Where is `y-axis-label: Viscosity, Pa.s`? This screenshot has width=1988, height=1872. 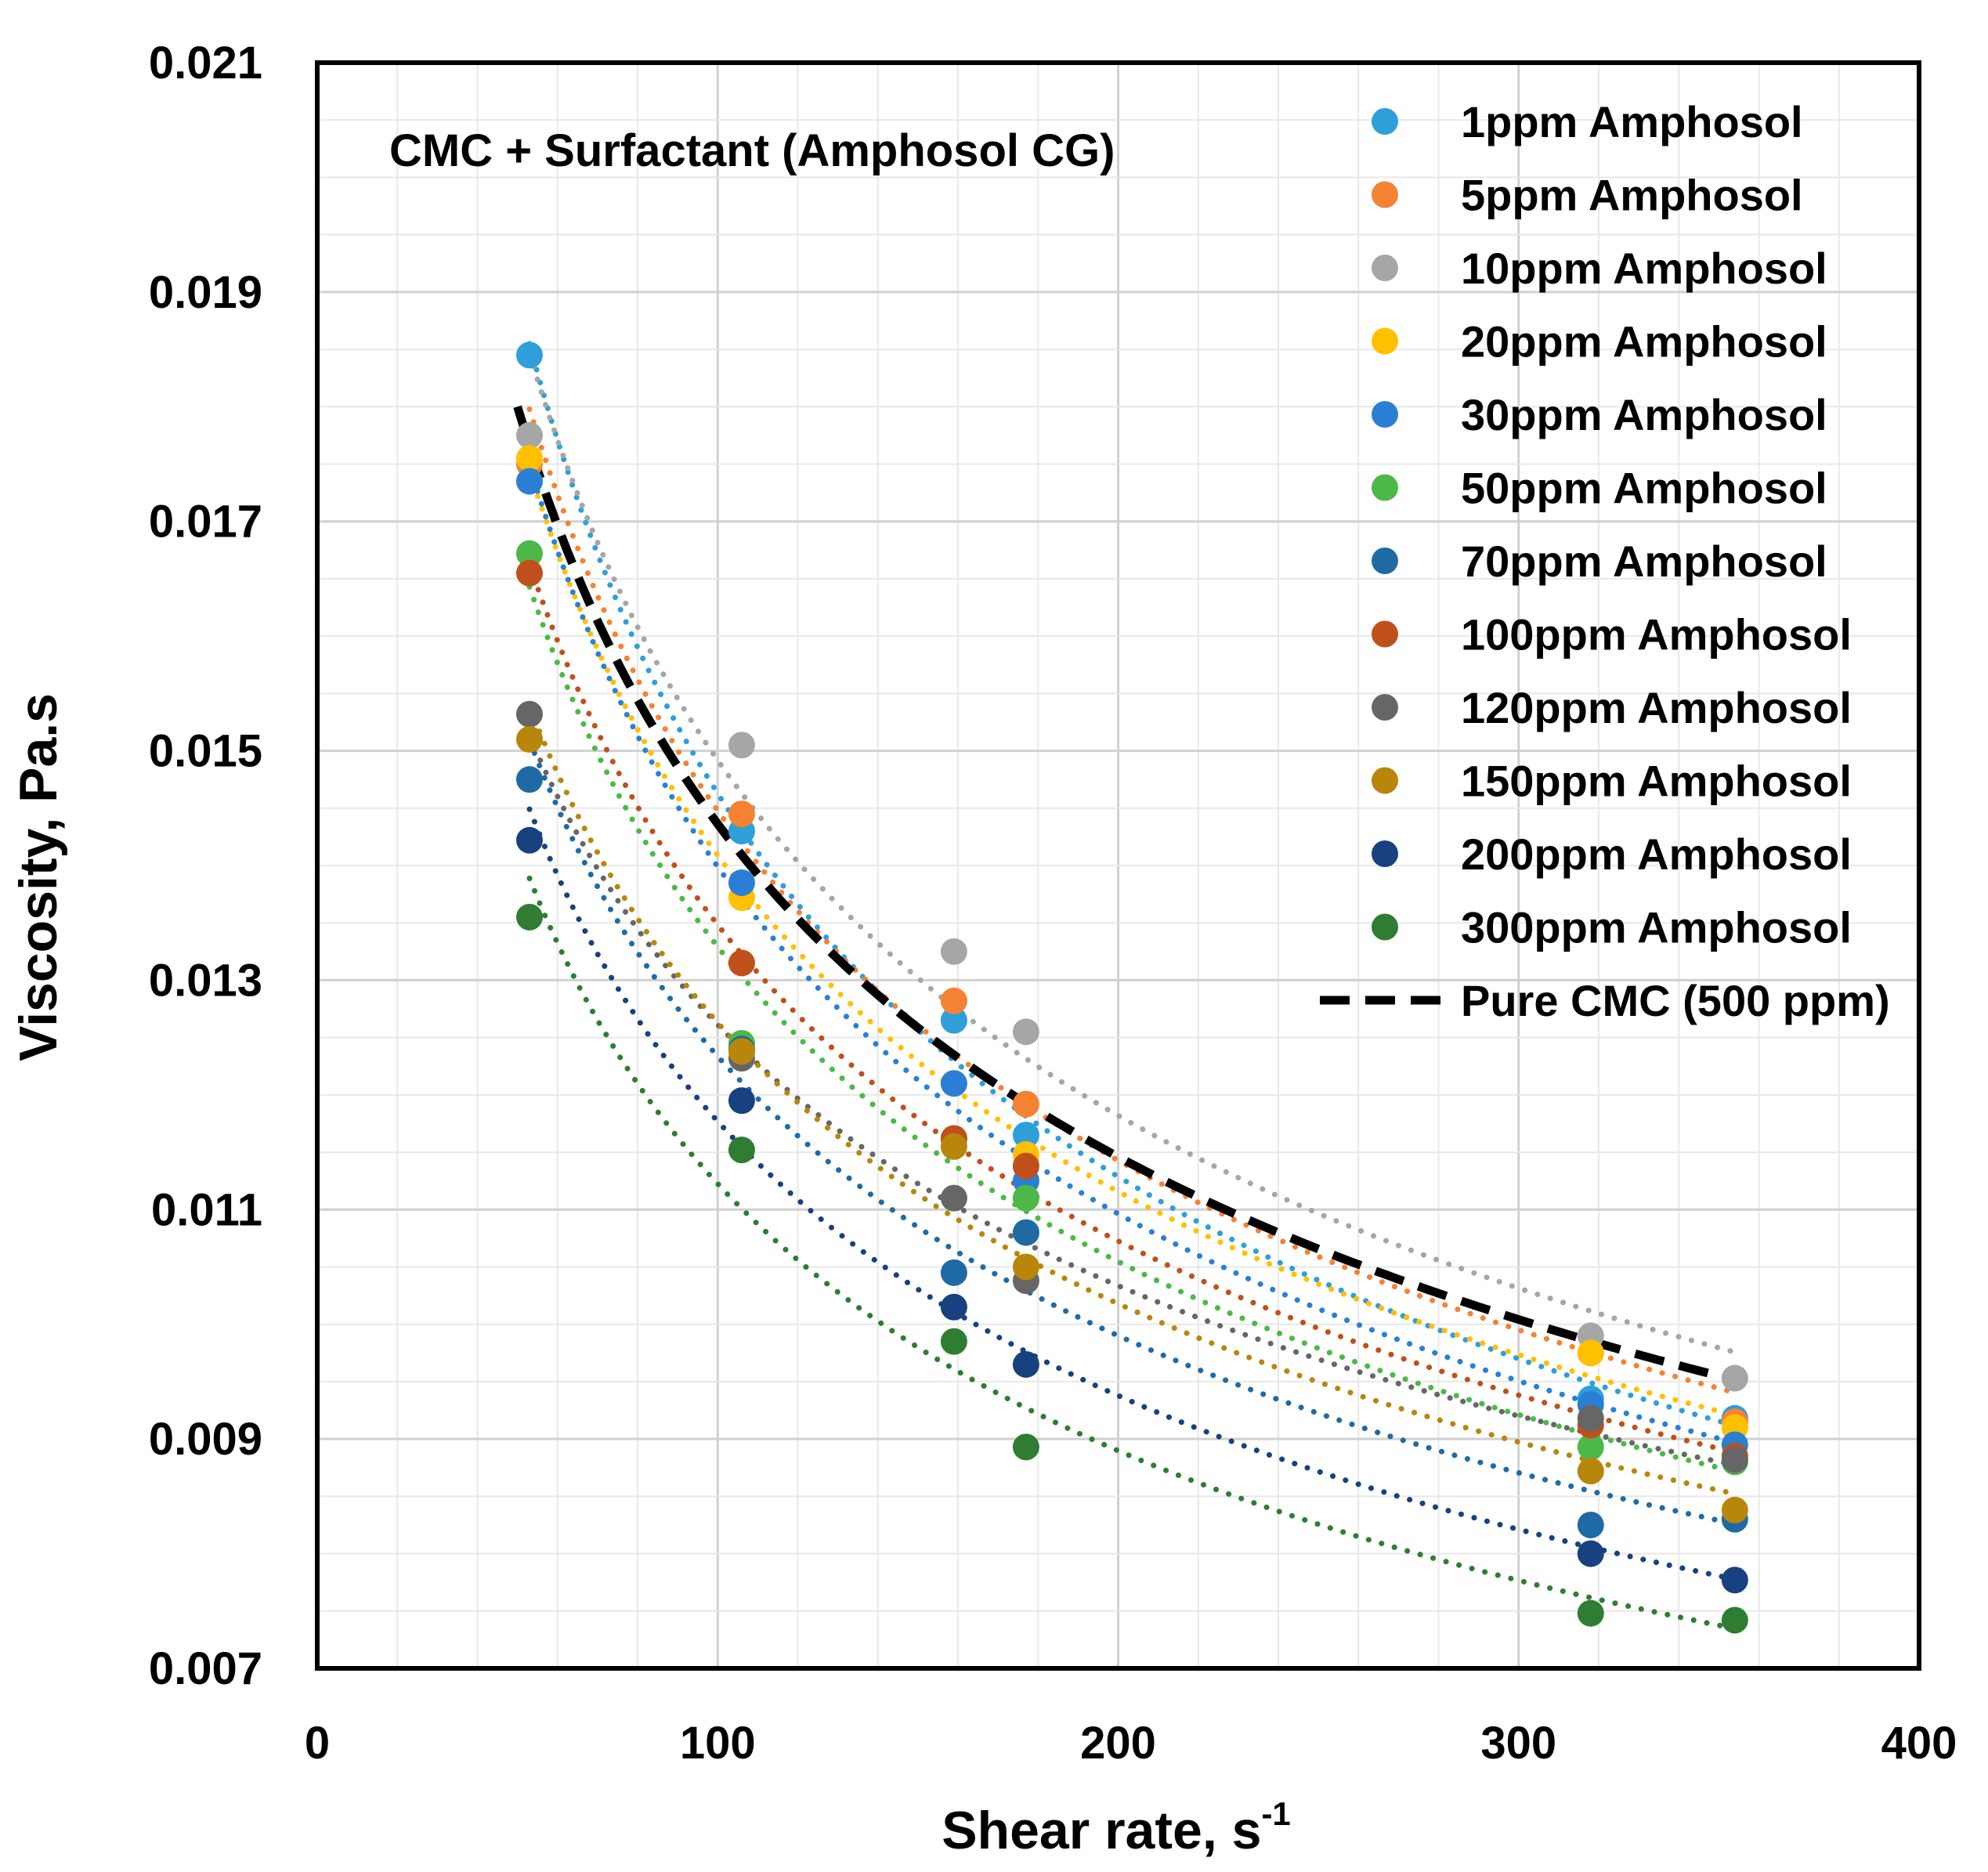
y-axis-label: Viscosity, Pa.s is located at coordinates (38, 877).